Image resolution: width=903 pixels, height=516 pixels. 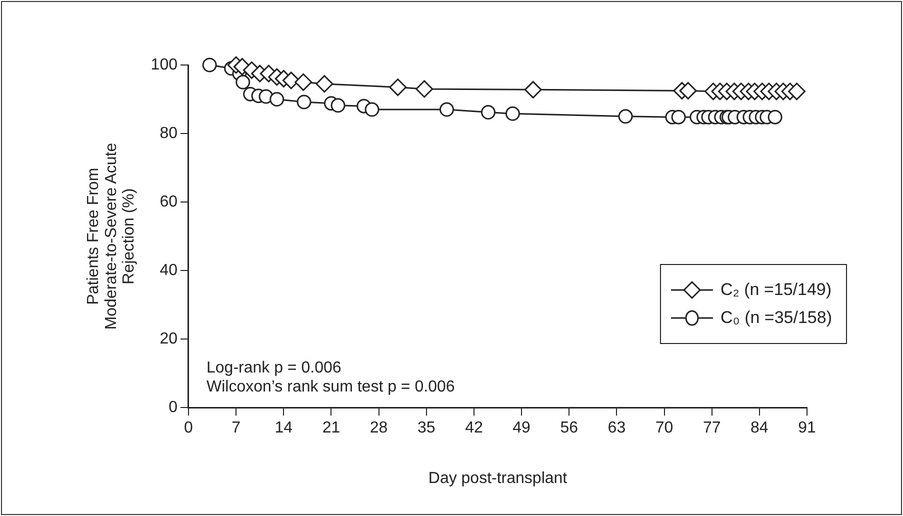 I want to click on x-tick-label: 42, so click(x=474, y=428).